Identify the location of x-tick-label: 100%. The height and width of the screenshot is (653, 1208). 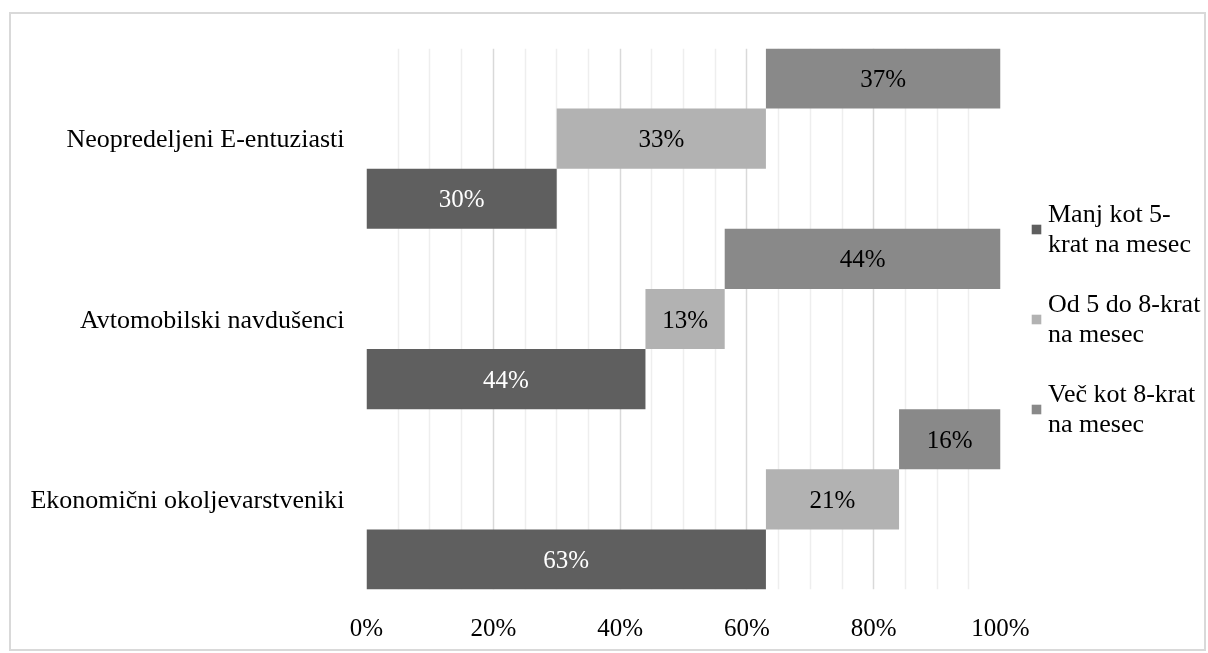
(1000, 627).